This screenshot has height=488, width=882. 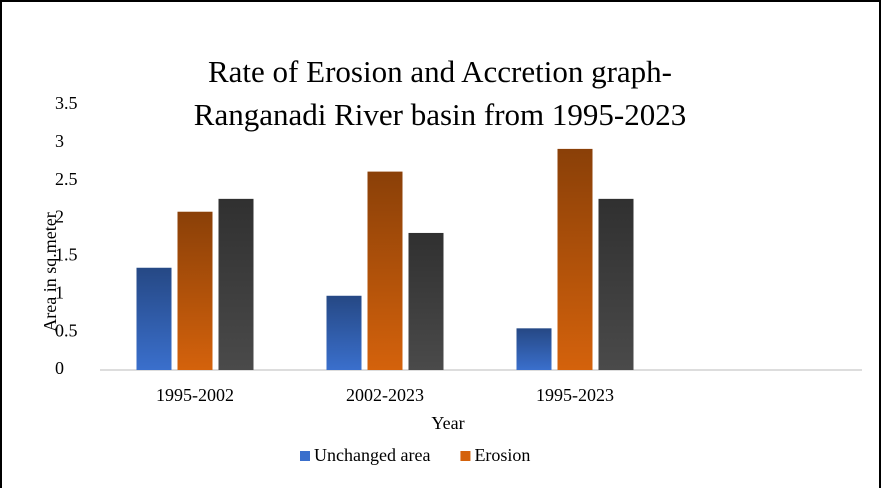 What do you see at coordinates (66, 255) in the screenshot?
I see `y-tick-label: 1.5` at bounding box center [66, 255].